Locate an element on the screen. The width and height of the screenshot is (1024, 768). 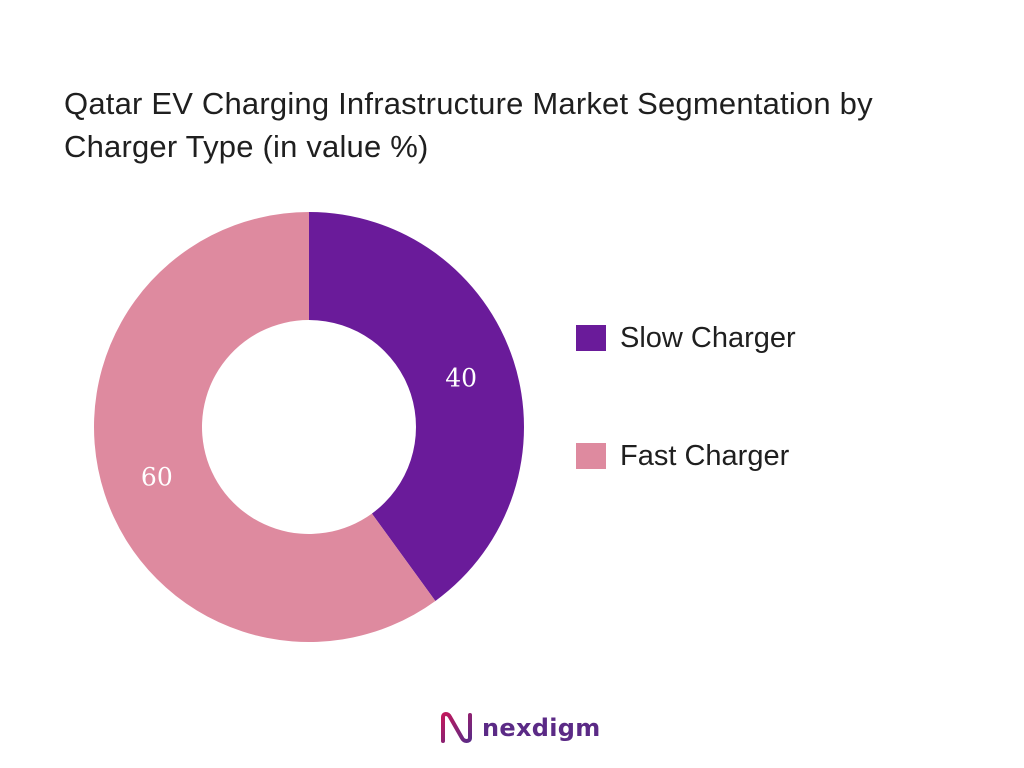
legend-swatch-fast-charger is located at coordinates (591, 456).